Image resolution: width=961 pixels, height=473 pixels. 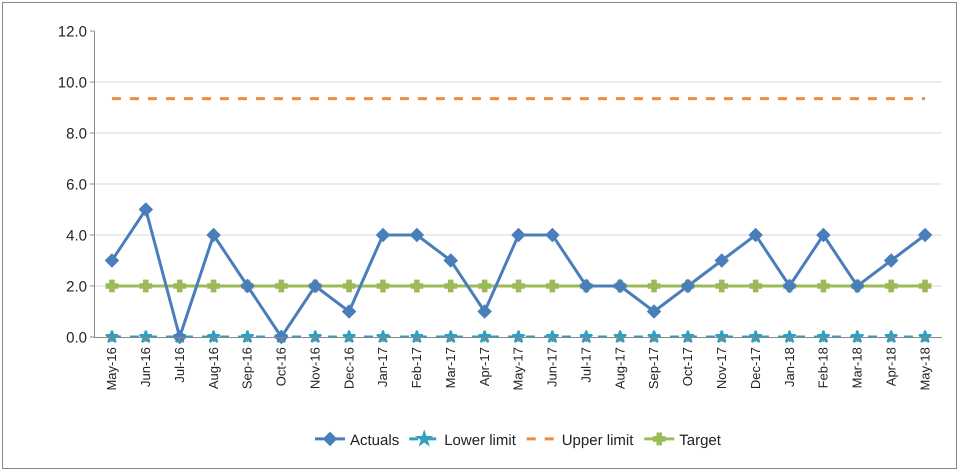 I want to click on x-tick-label: Apr-18, so click(x=890, y=366).